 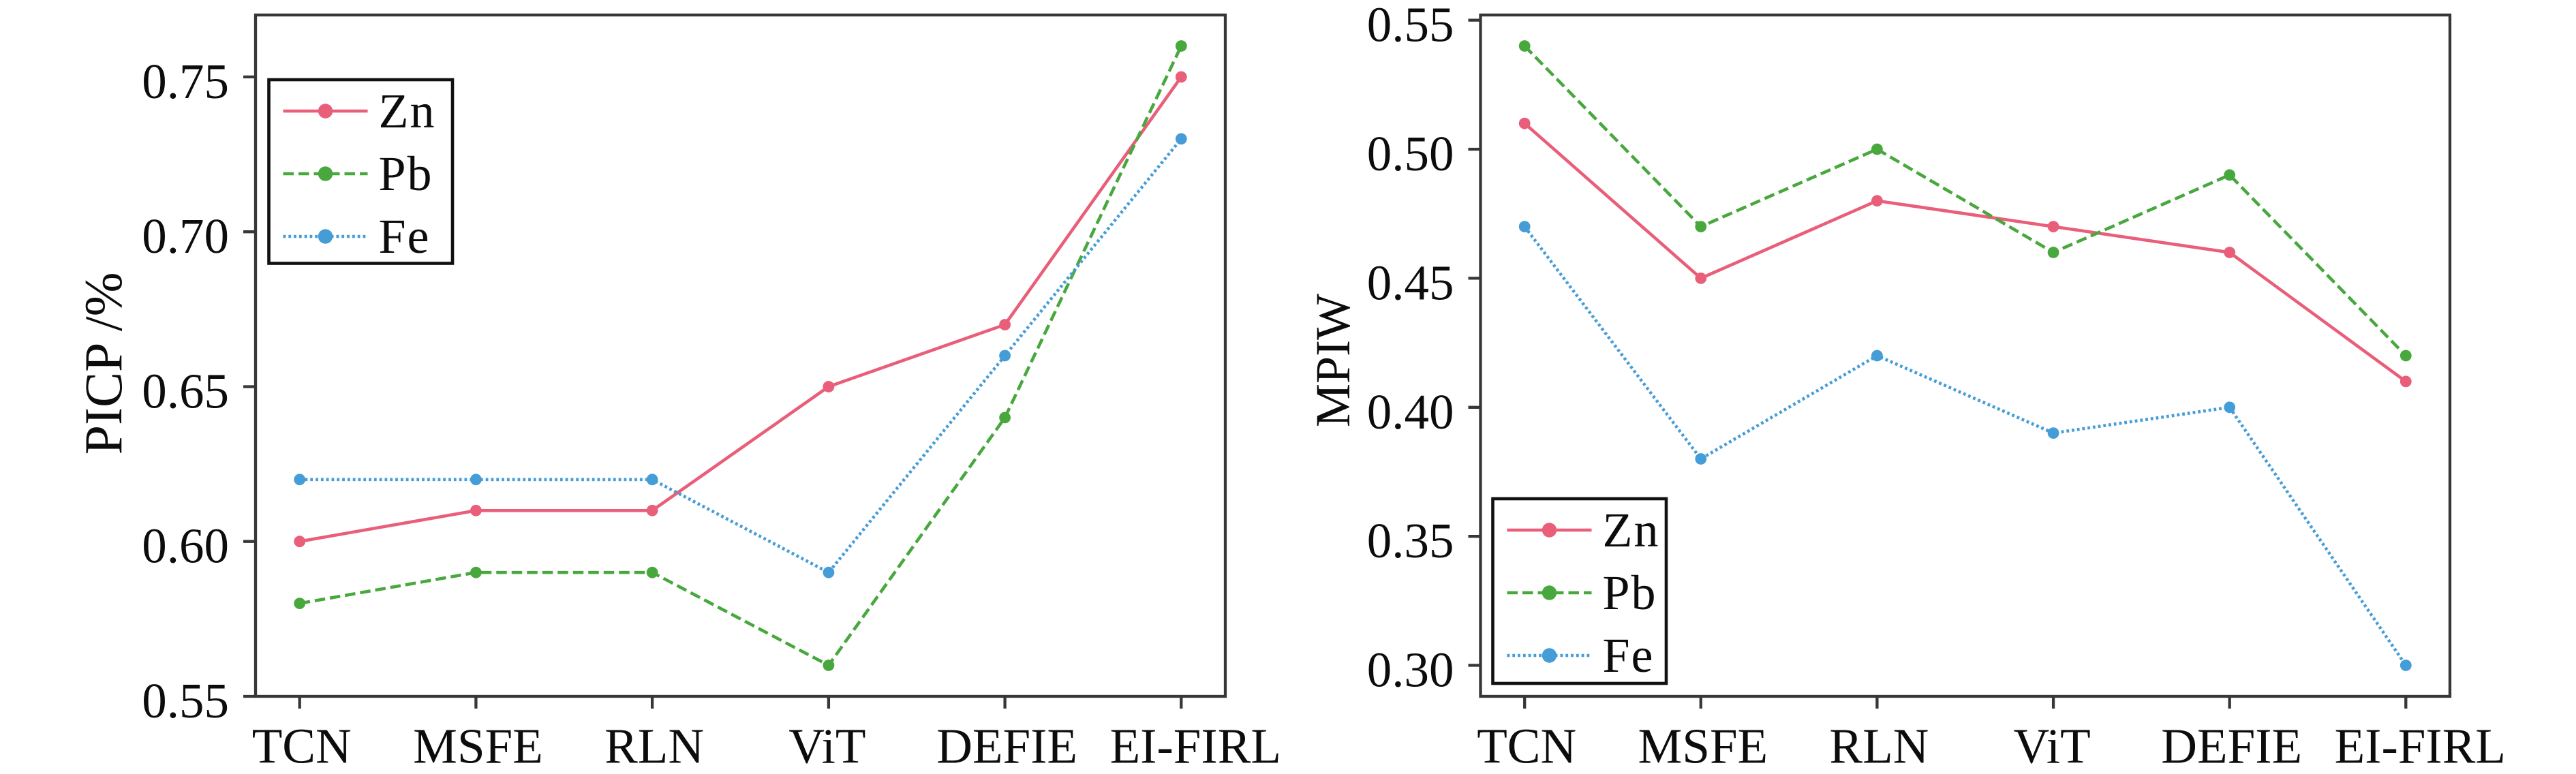 I want to click on svg-text: 0.40, so click(x=1411, y=411).